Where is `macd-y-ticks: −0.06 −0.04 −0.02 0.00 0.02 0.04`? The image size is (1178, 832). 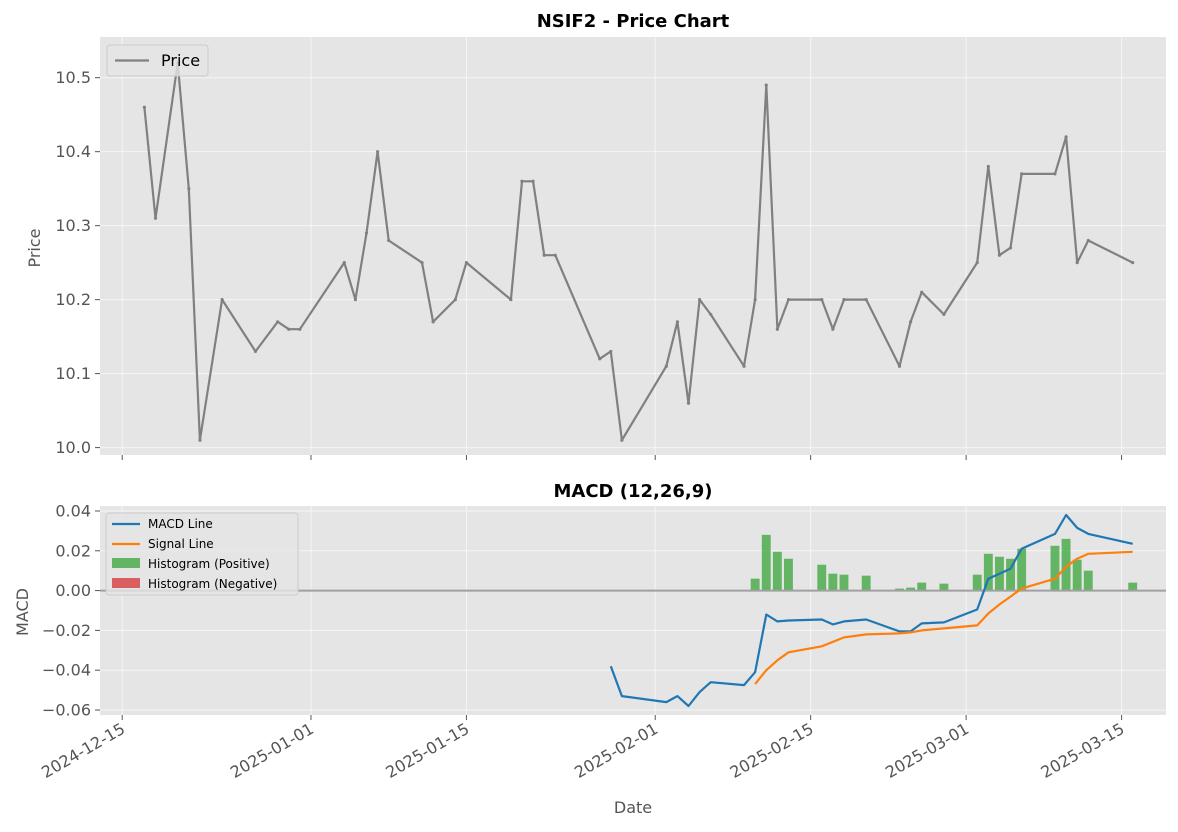
macd-y-ticks: −0.06 −0.04 −0.02 0.00 0.02 0.04 is located at coordinates (71, 610).